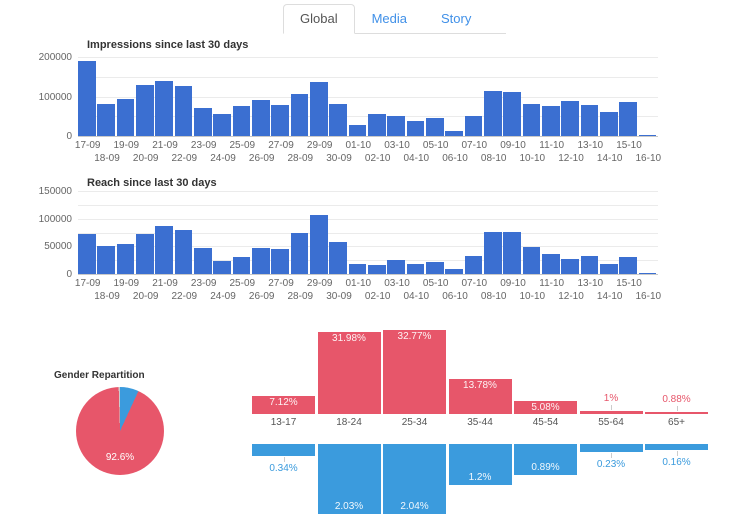 The height and width of the screenshot is (521, 740). What do you see at coordinates (416, 158) in the screenshot?
I see `x-axis-tick-label: 04-10` at bounding box center [416, 158].